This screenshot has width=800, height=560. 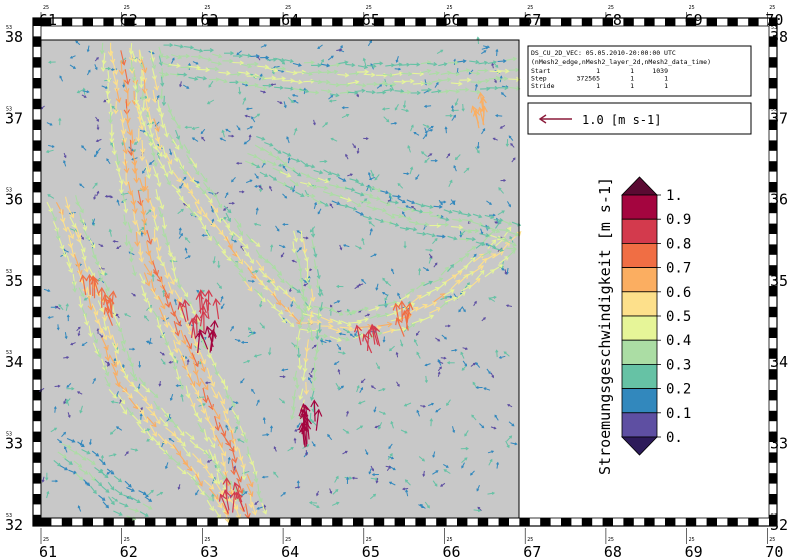 What do you see at coordinates (37, 522) in the screenshot?
I see `frame-corner` at bounding box center [37, 522].